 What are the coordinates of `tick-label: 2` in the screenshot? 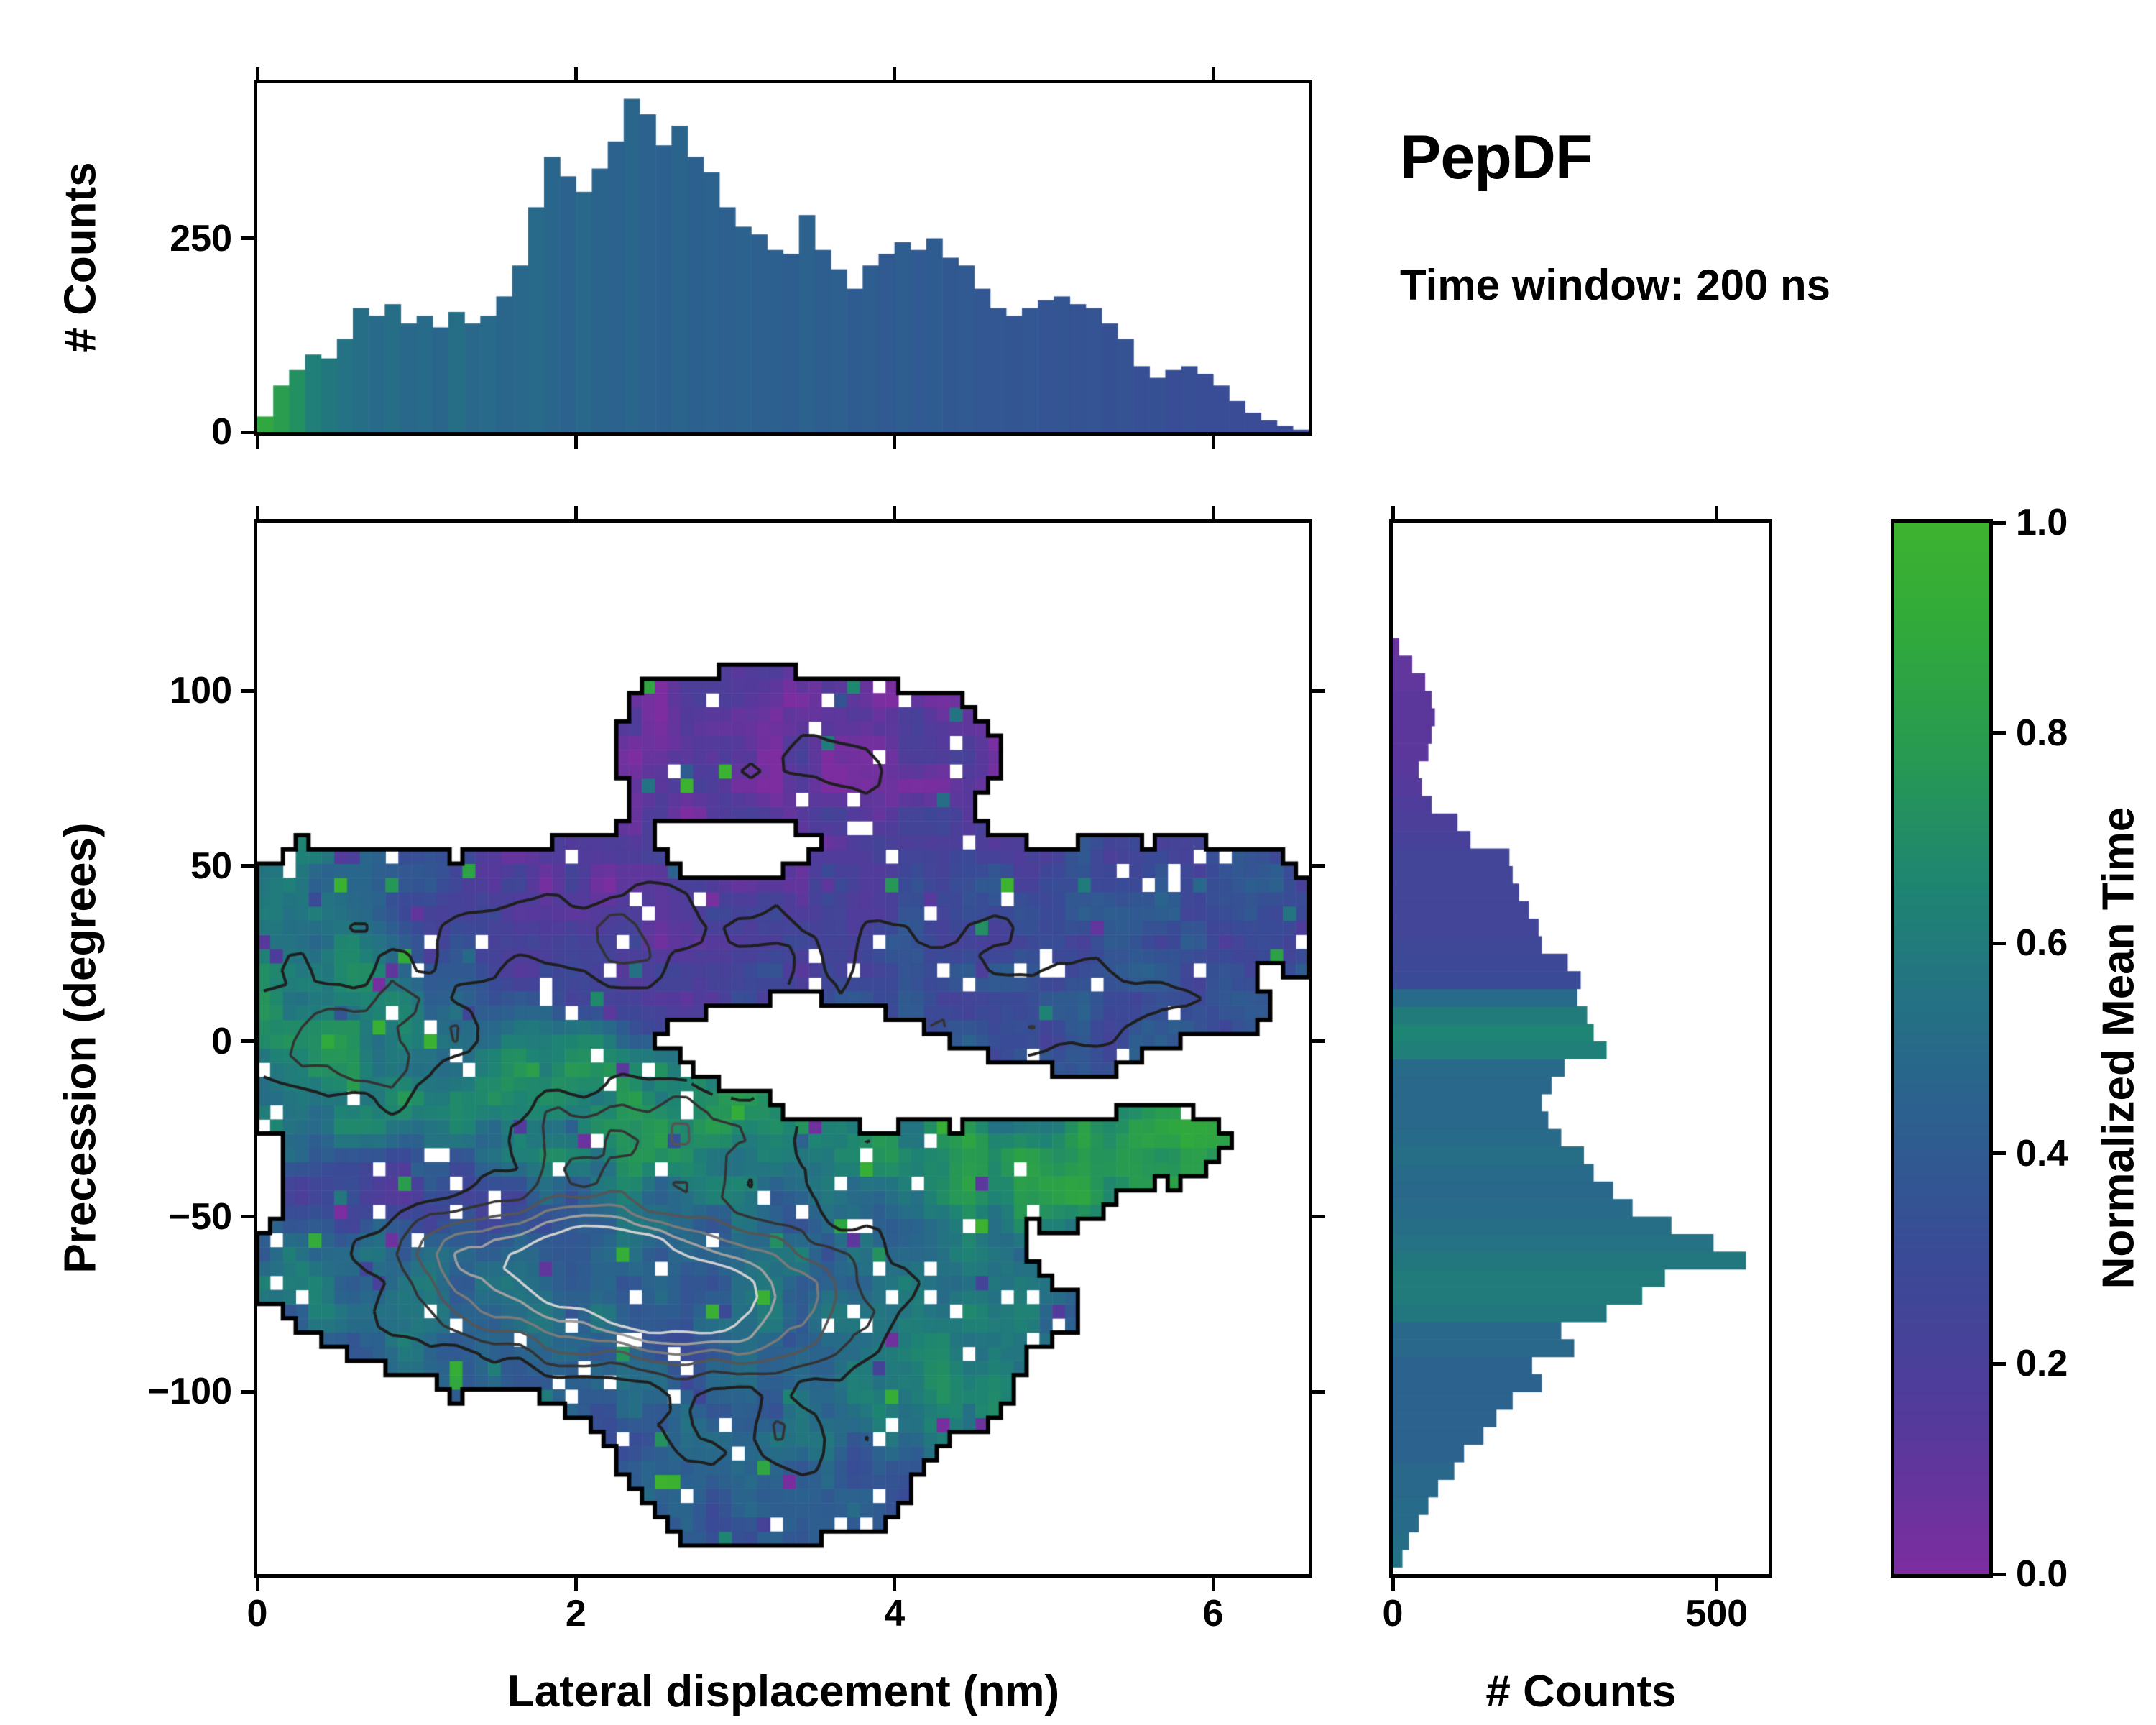 It's located at (575, 1613).